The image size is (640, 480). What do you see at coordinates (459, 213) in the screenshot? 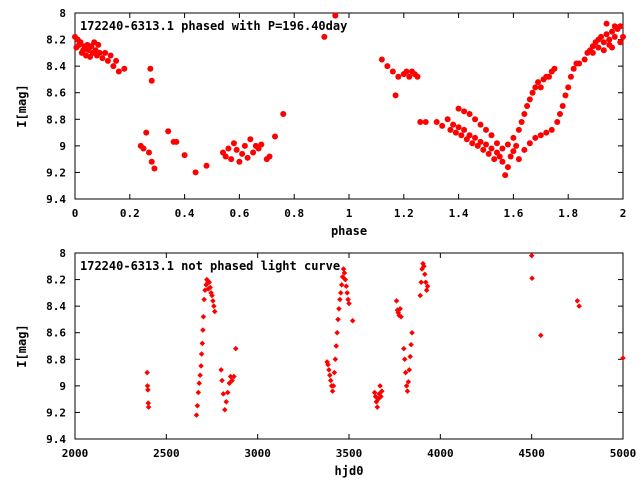
I see `phased-x-tick-label: 1.4` at bounding box center [459, 213].